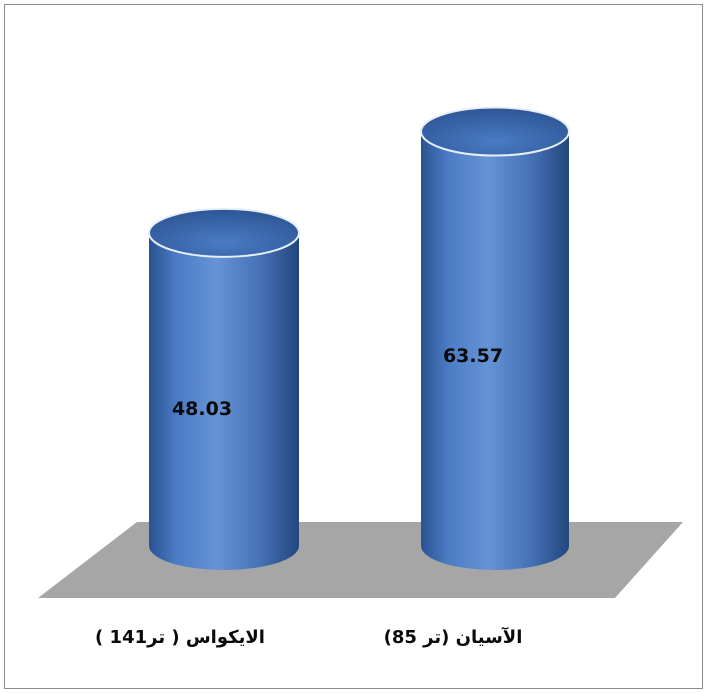 Image resolution: width=707 pixels, height=693 pixels. I want to click on chart-floor, so click(360, 560).